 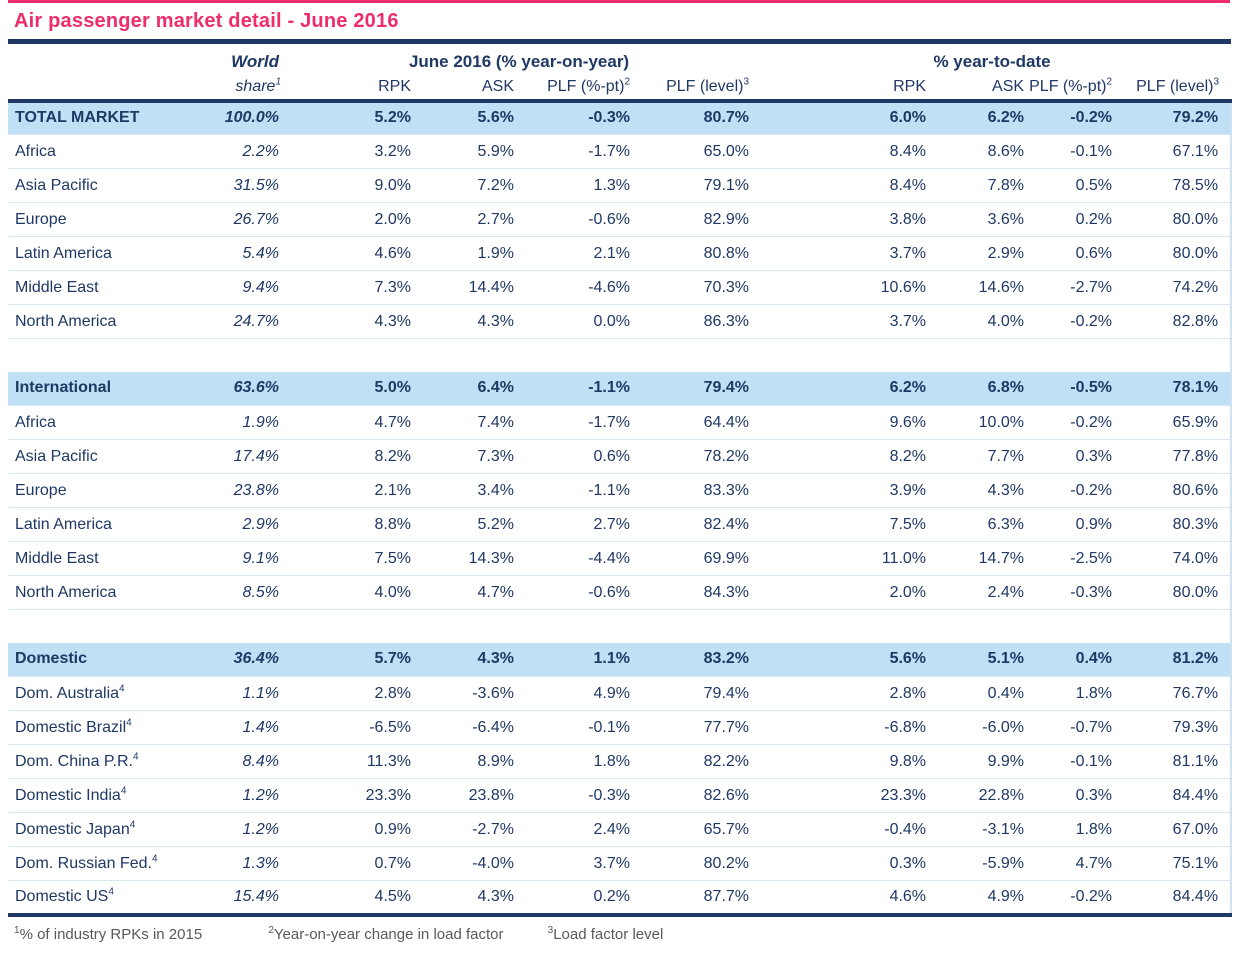 I want to click on value-cell: 84.4%, so click(x=1174, y=897).